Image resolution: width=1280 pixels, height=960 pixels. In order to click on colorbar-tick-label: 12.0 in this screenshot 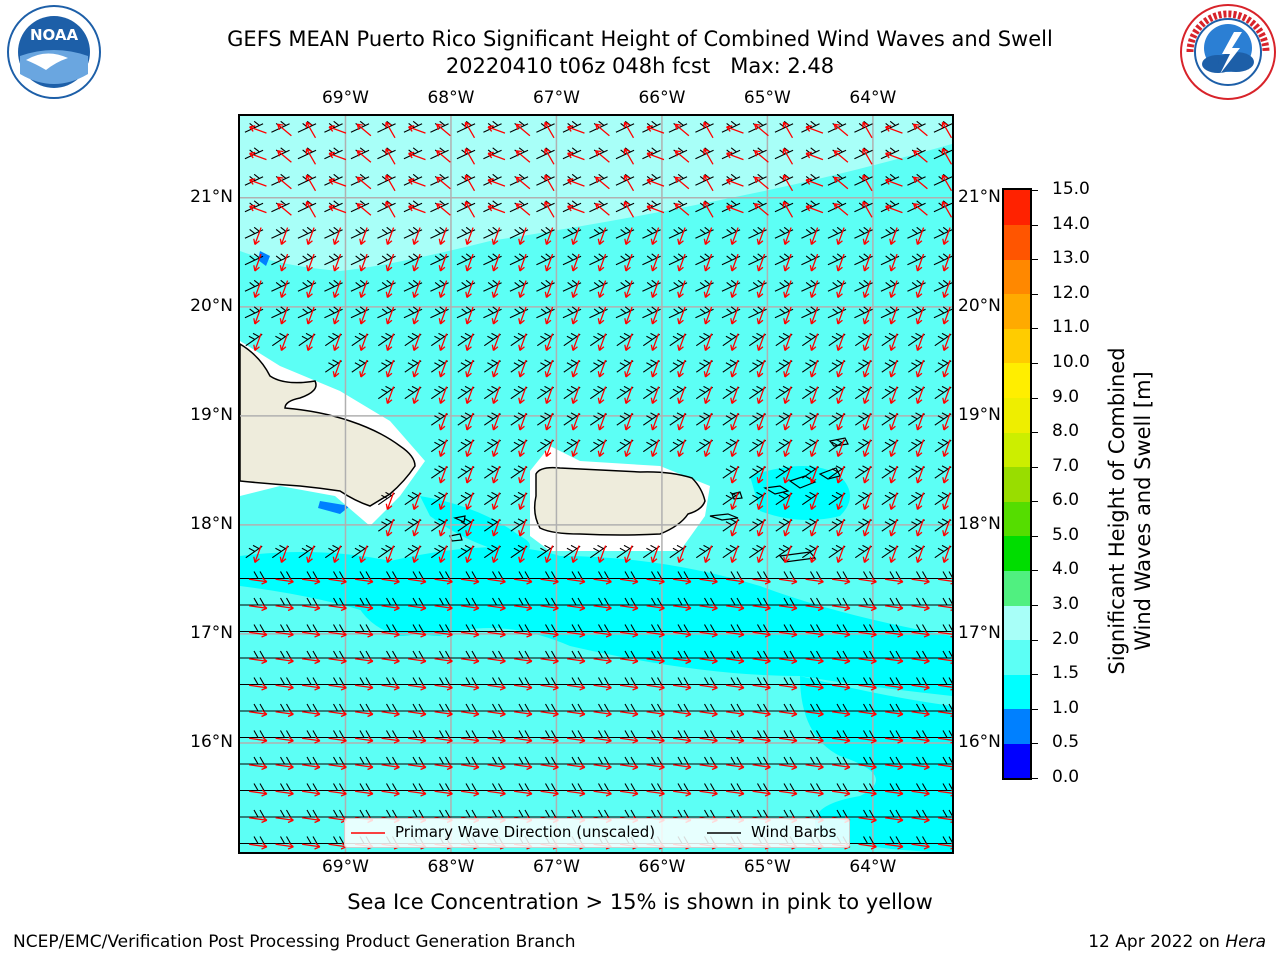, I will do `click(1071, 292)`.